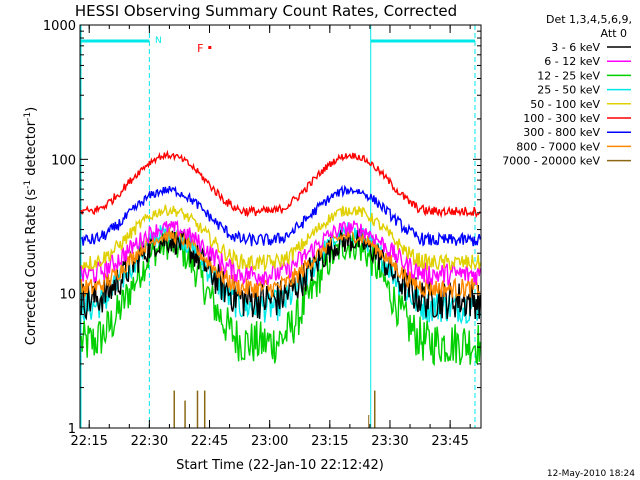 This screenshot has height=480, width=640. What do you see at coordinates (31, 150) in the screenshot?
I see `y-axis-label-mid: detector` at bounding box center [31, 150].